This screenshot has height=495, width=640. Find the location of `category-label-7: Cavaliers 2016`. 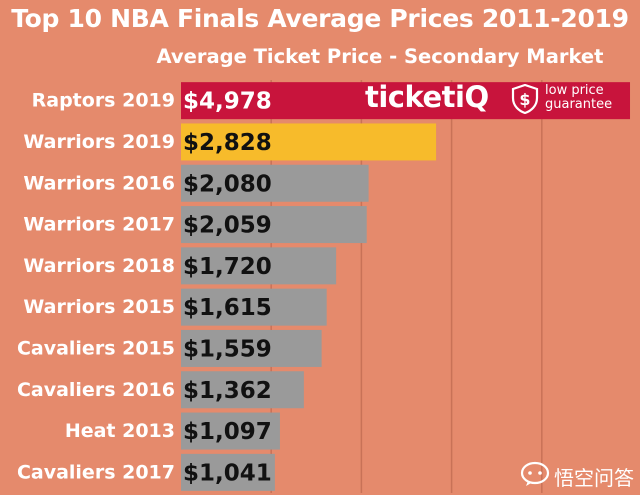

category-label-7: Cavaliers 2016 is located at coordinates (96, 390).